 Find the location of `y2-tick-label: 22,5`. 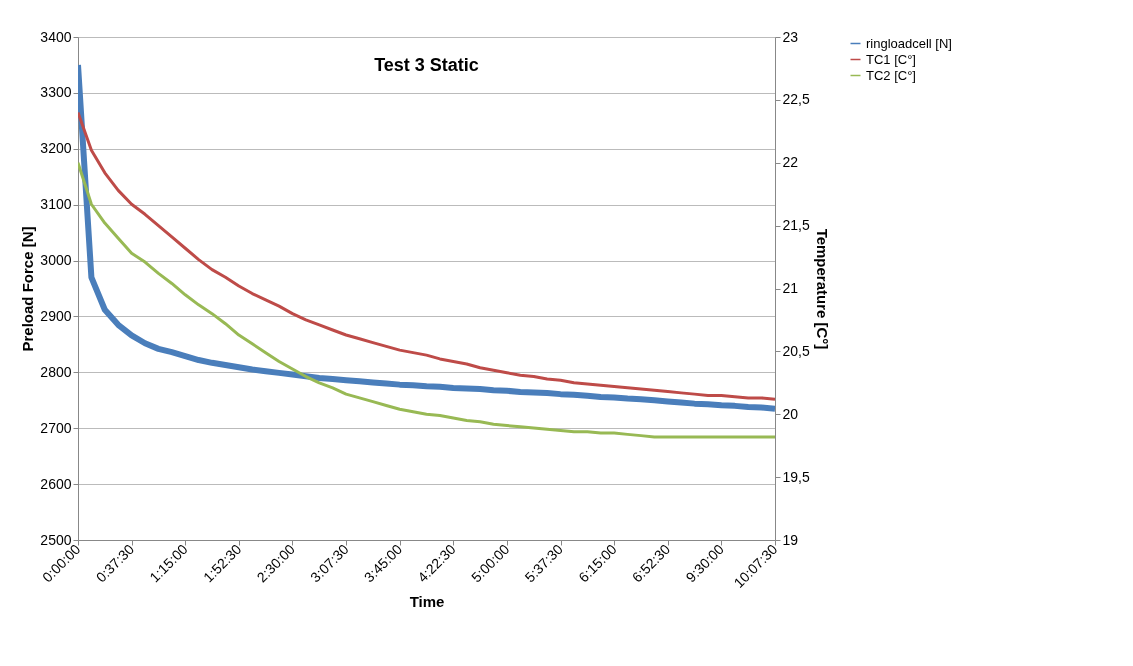

y2-tick-label: 22,5 is located at coordinates (796, 99).